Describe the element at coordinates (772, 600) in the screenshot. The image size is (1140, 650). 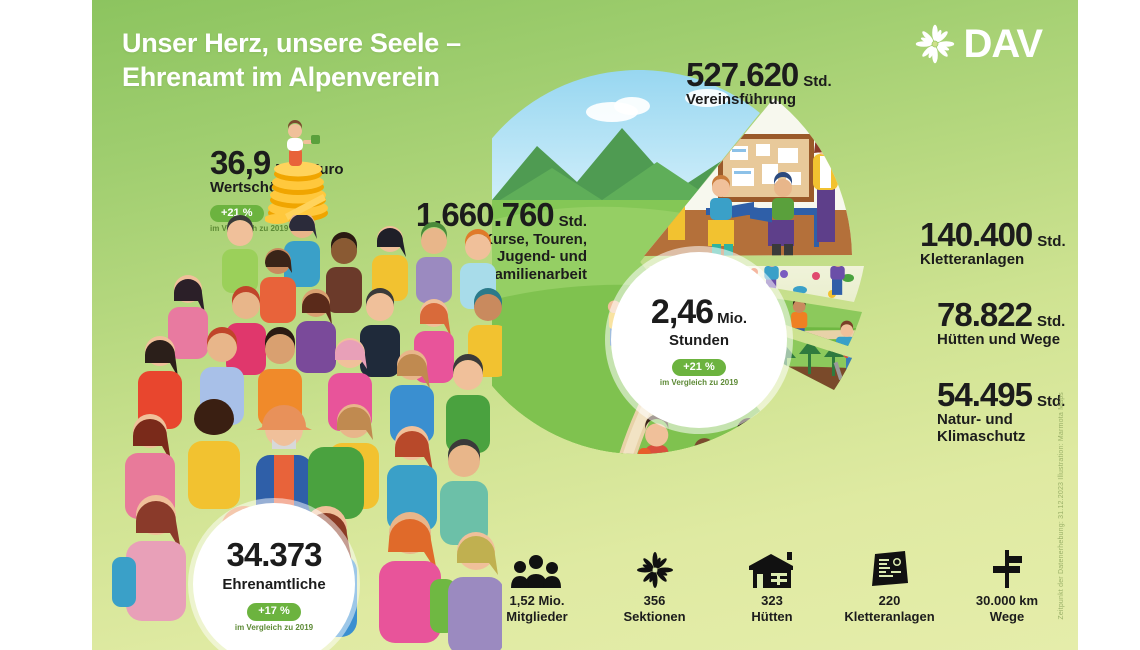
I see `bottom-stat-value-huetten: 323` at that location.